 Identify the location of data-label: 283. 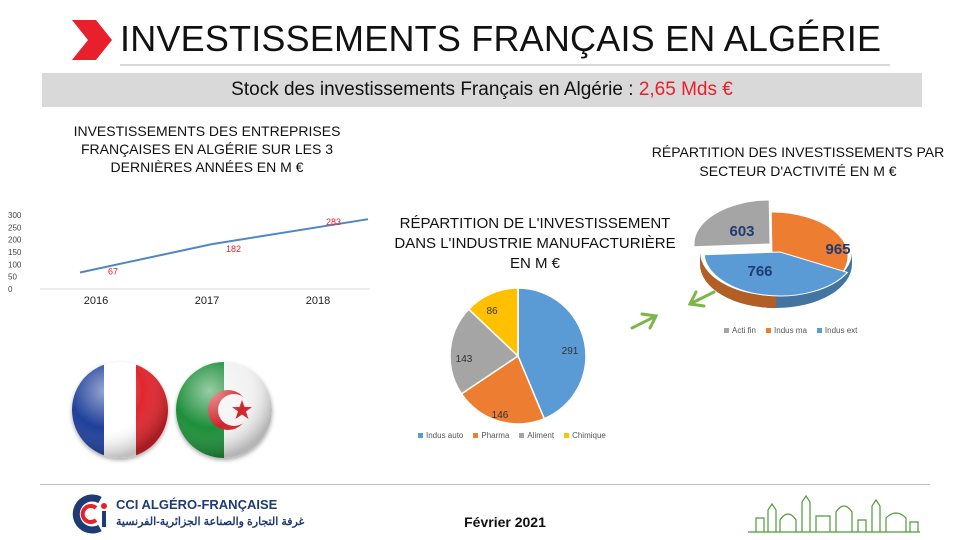
(333, 222).